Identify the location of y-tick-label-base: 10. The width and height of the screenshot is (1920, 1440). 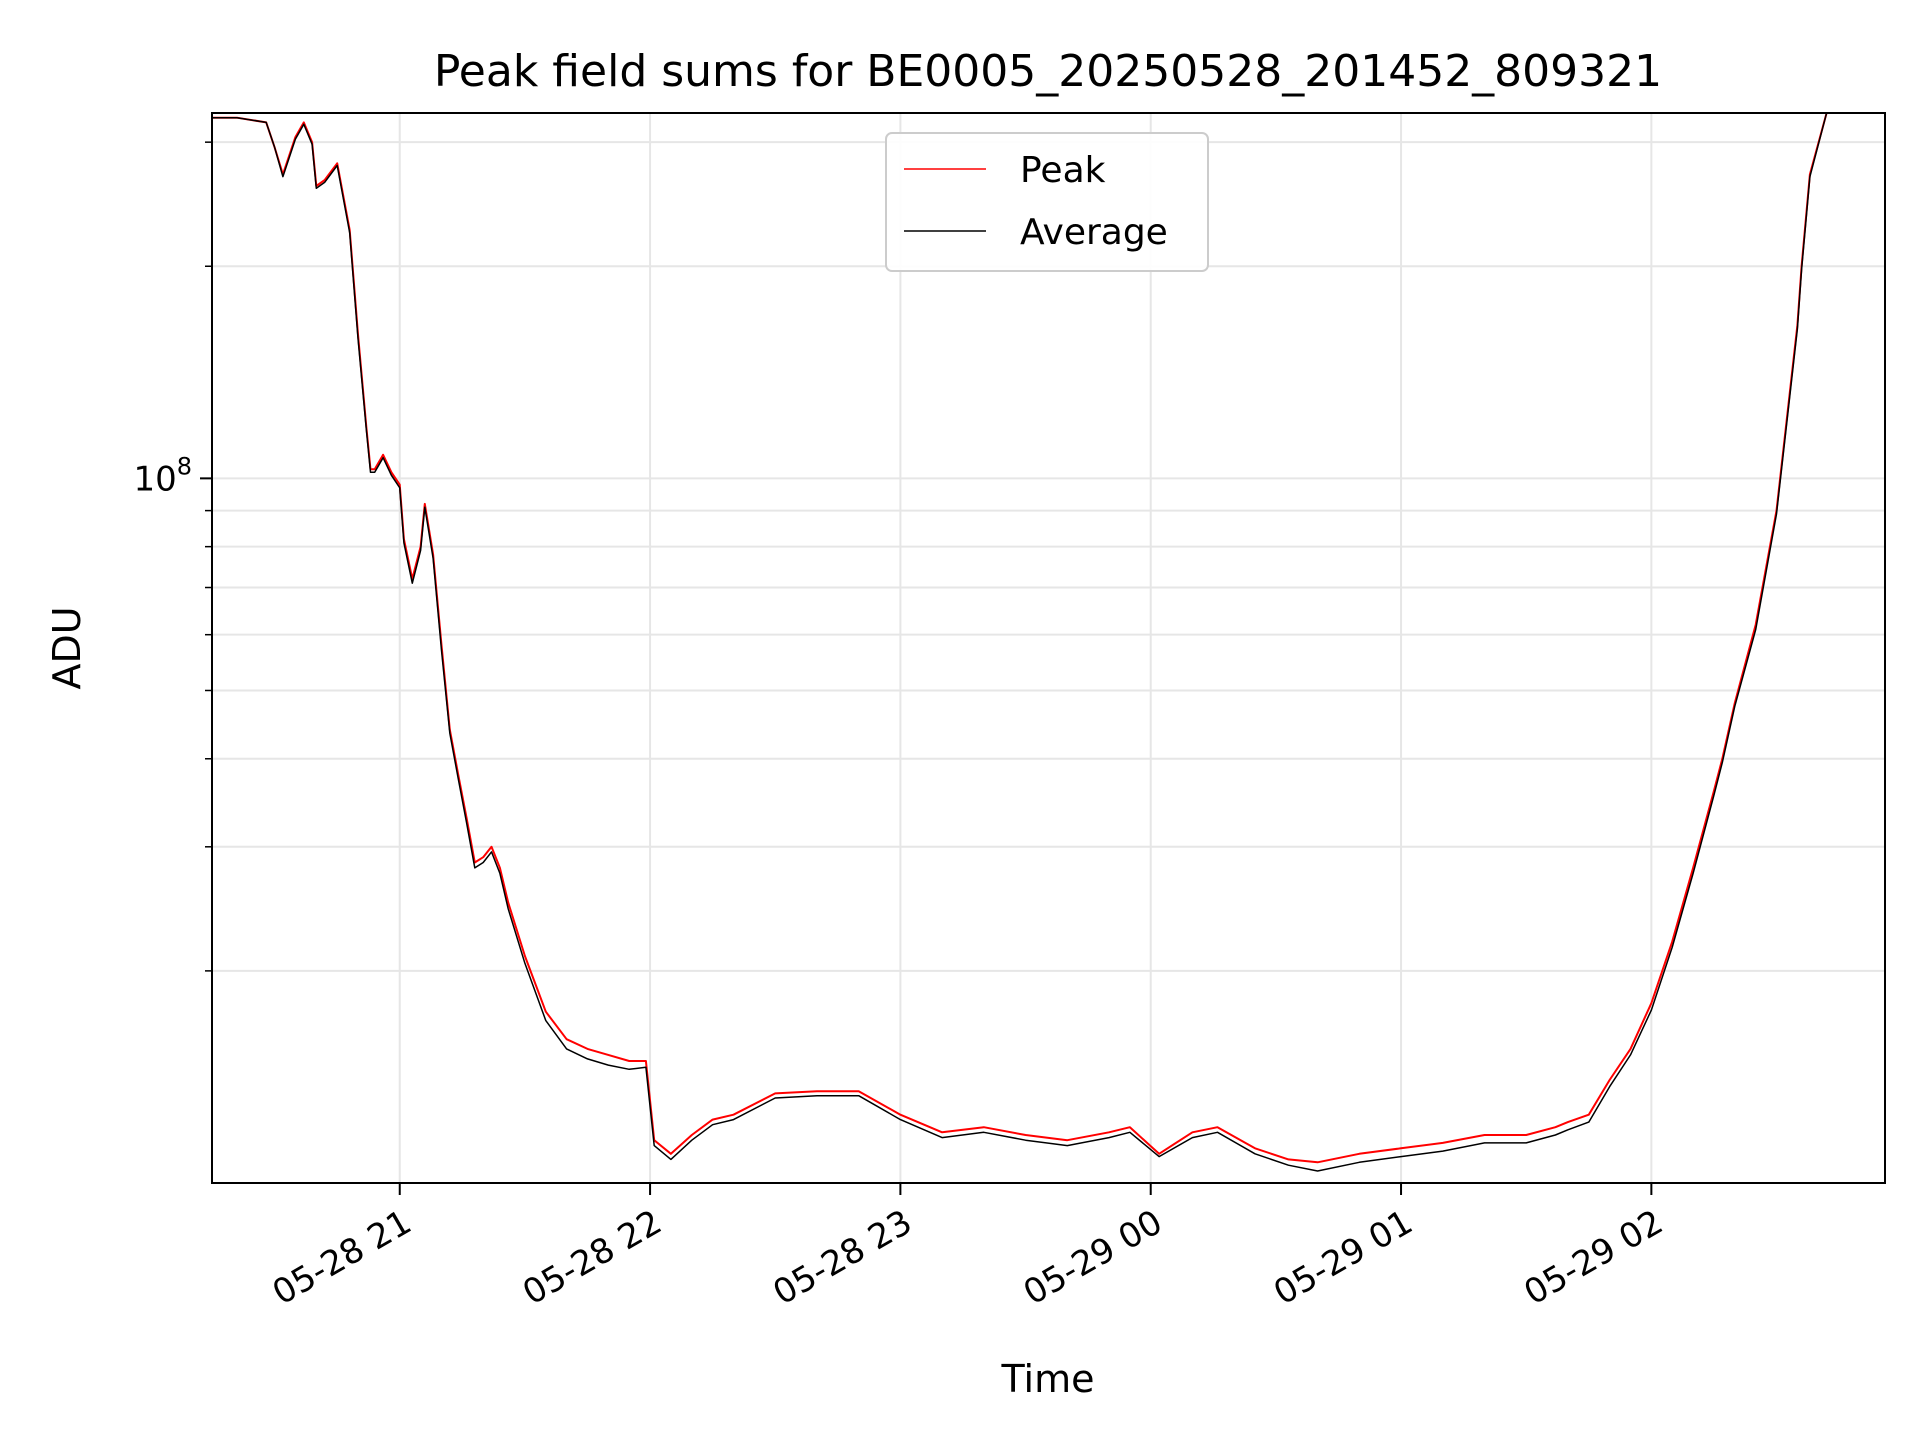
(154, 479).